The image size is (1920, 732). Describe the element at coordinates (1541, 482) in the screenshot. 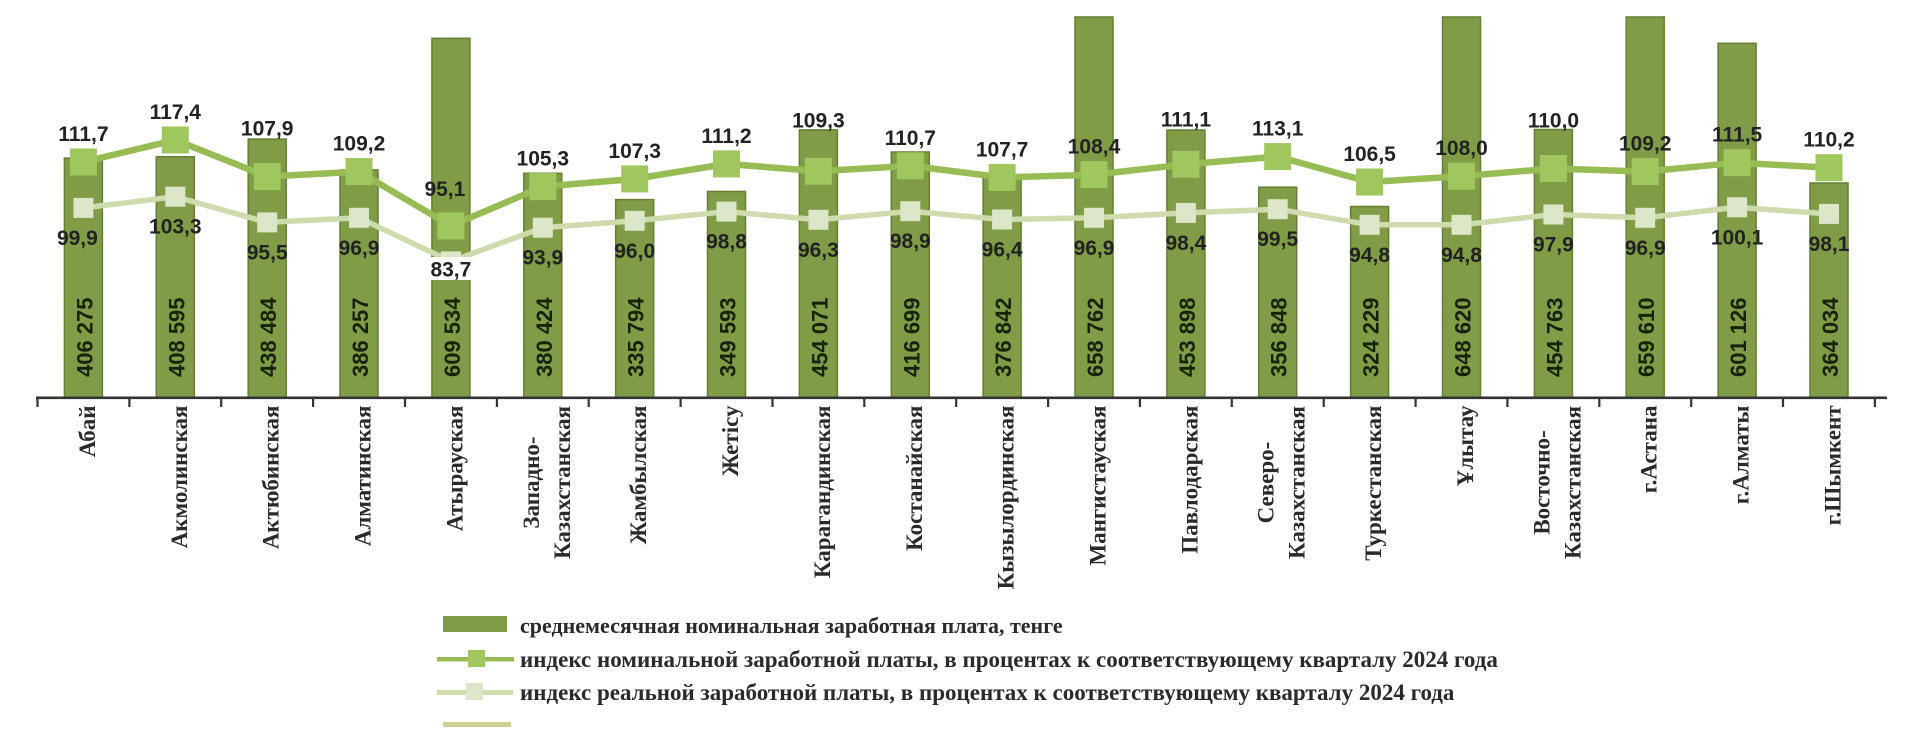

I see `svg-text: Восточно-` at that location.